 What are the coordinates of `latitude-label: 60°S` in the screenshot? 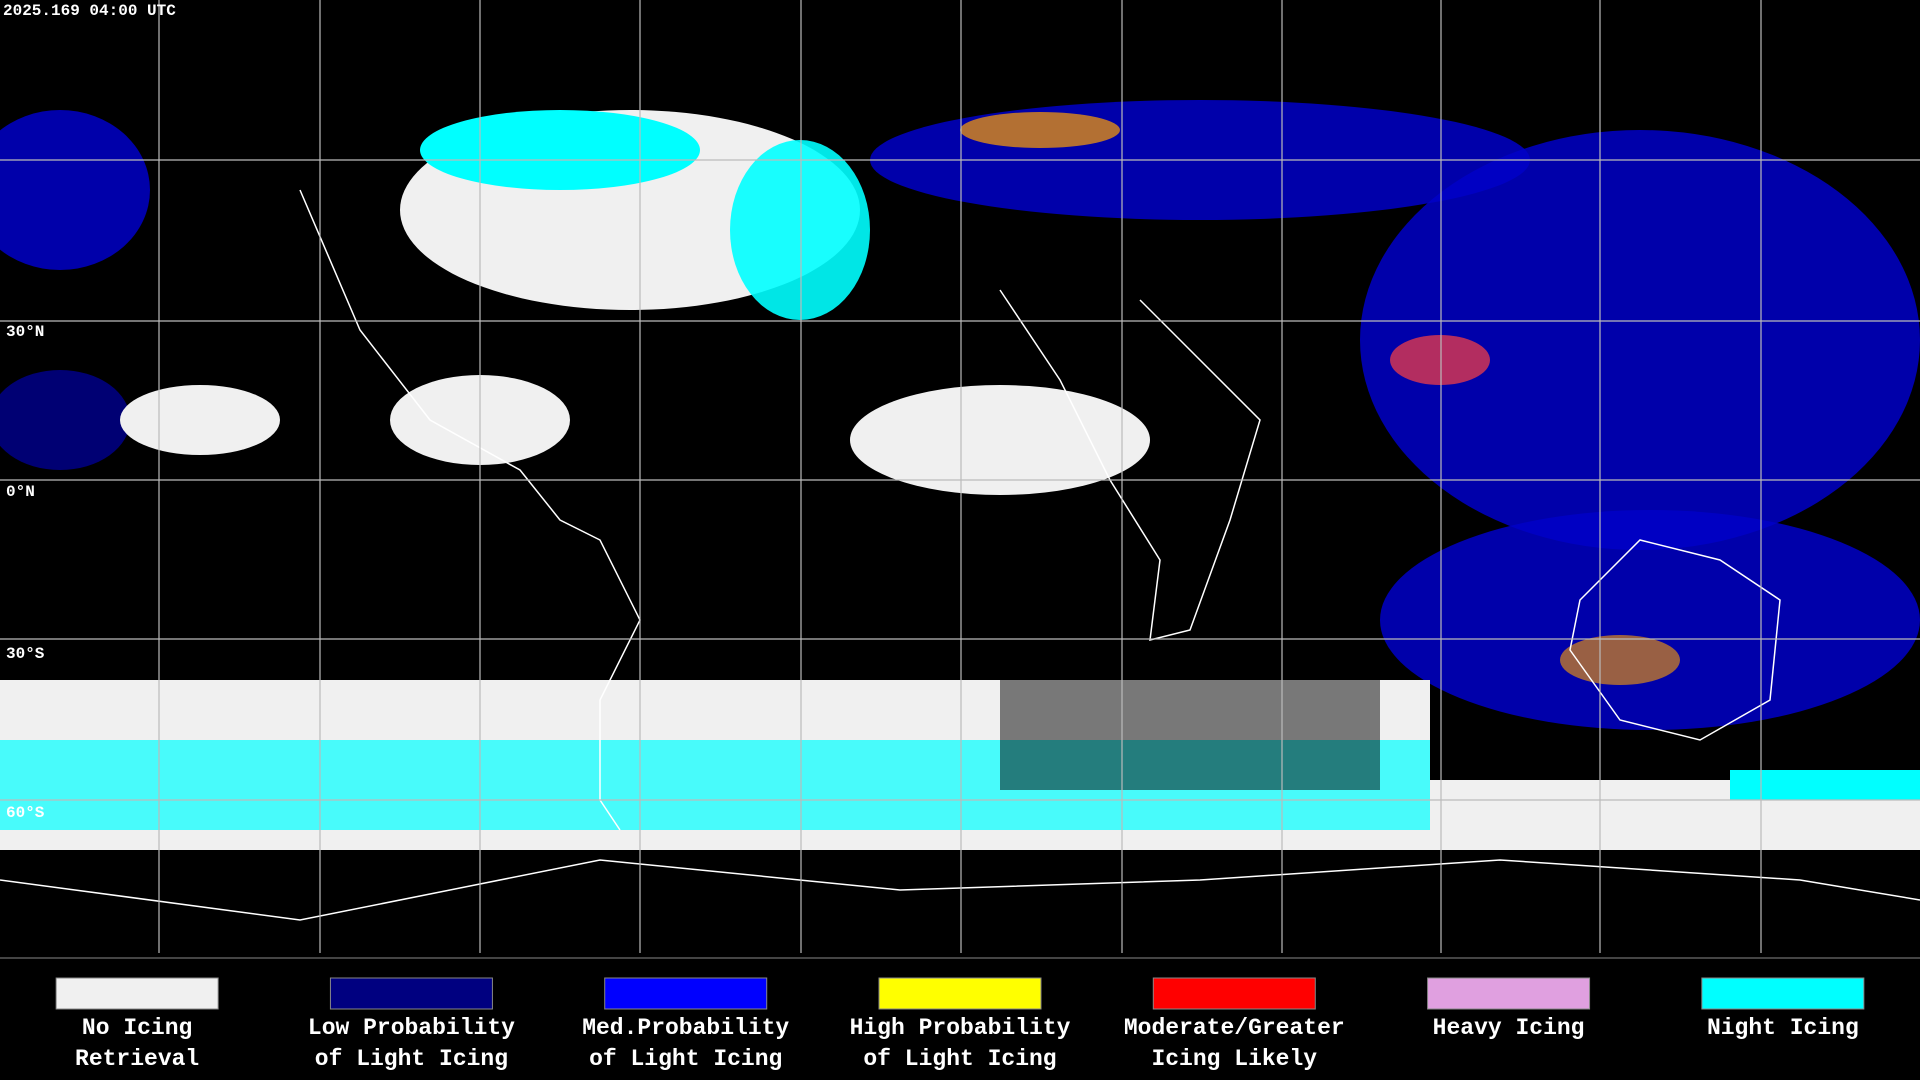 It's located at (25, 813).